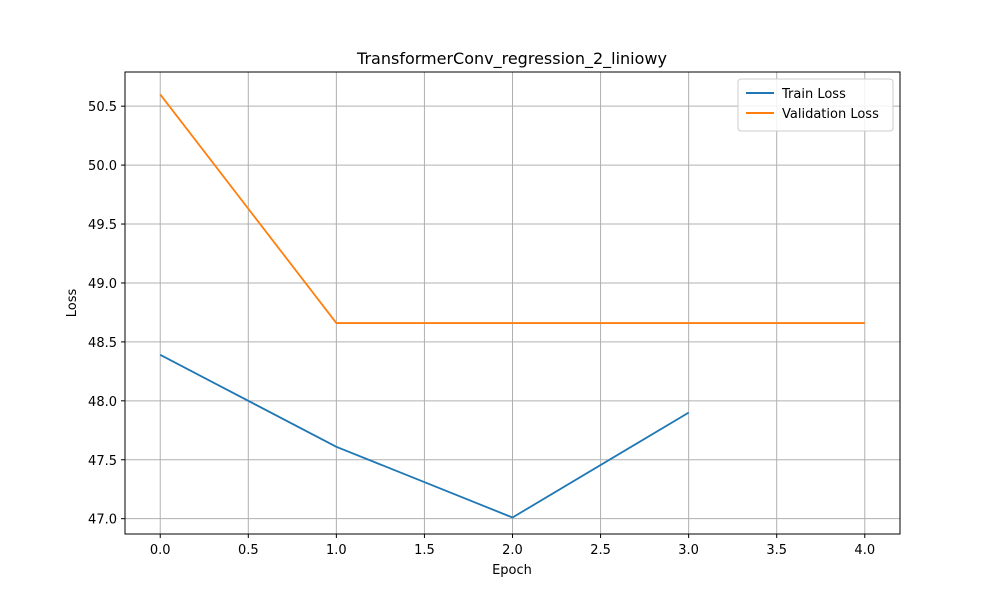 The height and width of the screenshot is (600, 1000). What do you see at coordinates (160, 550) in the screenshot?
I see `x-tick-label: 0.0` at bounding box center [160, 550].